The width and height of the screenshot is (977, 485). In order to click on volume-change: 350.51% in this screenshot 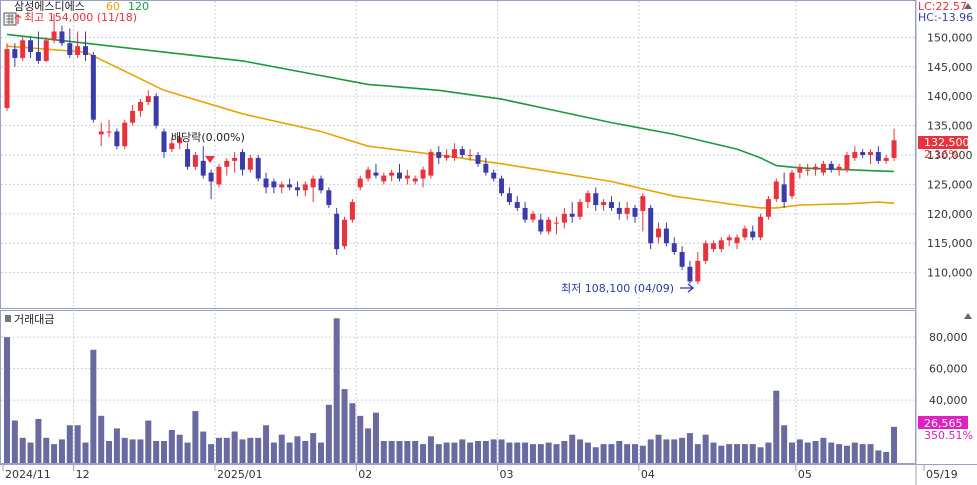, I will do `click(948, 435)`.